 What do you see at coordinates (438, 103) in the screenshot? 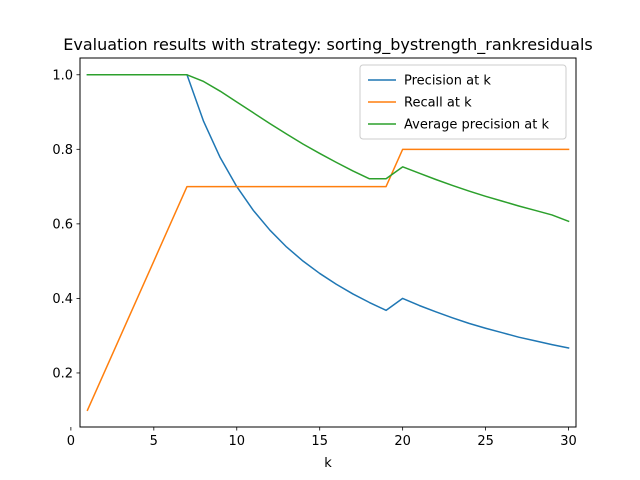
I see `legend-entry-1: Recall at k` at bounding box center [438, 103].